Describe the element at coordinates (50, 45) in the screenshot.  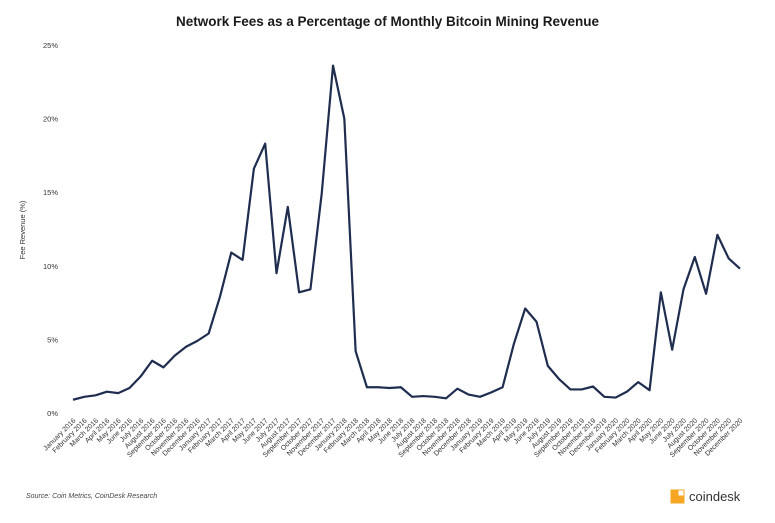
I see `y-tick-label: 25%` at that location.